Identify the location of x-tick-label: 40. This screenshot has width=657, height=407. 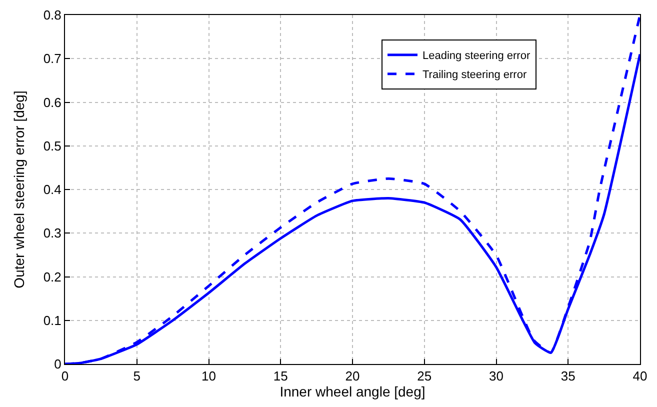
(640, 376).